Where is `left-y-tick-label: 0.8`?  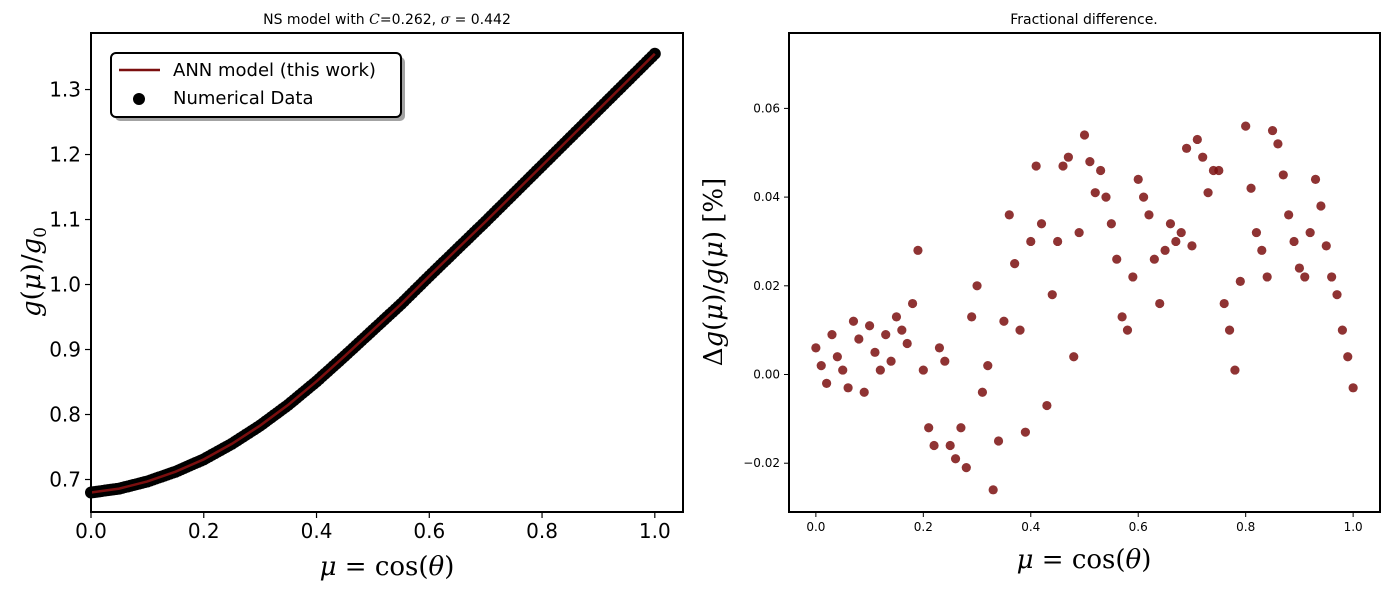
left-y-tick-label: 0.8 is located at coordinates (65, 415).